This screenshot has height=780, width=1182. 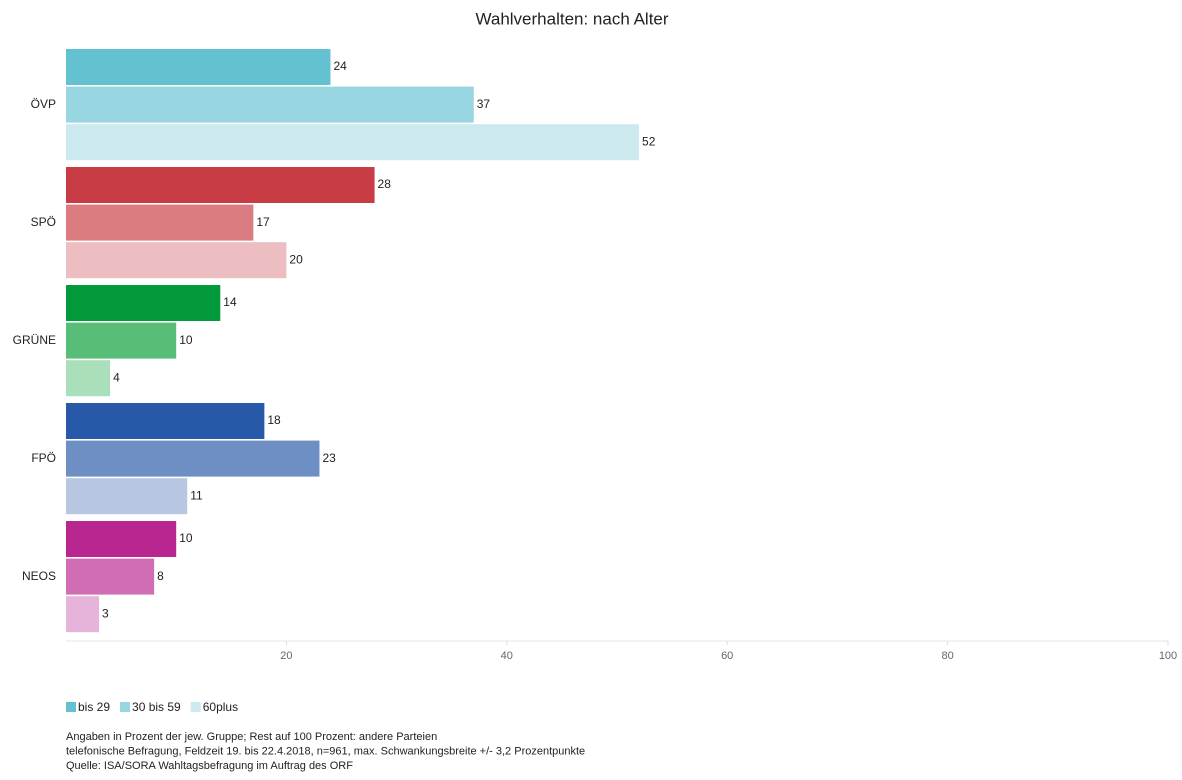 I want to click on legend-label: 60plus, so click(x=220, y=707).